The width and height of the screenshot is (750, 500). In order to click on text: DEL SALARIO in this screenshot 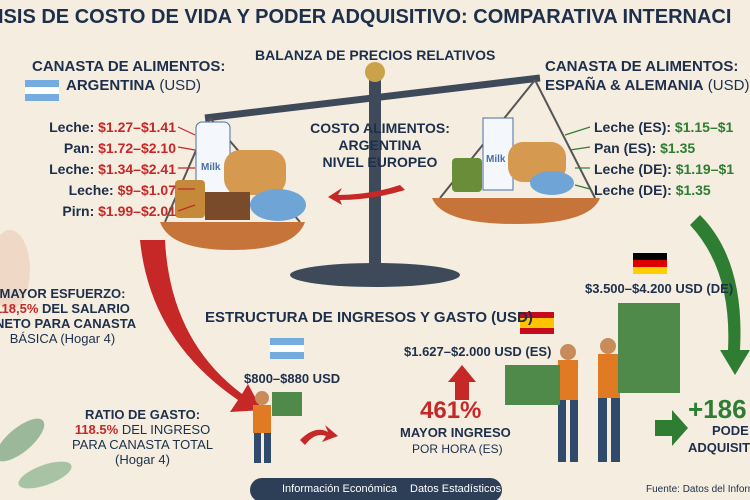, I will do `click(86, 308)`.